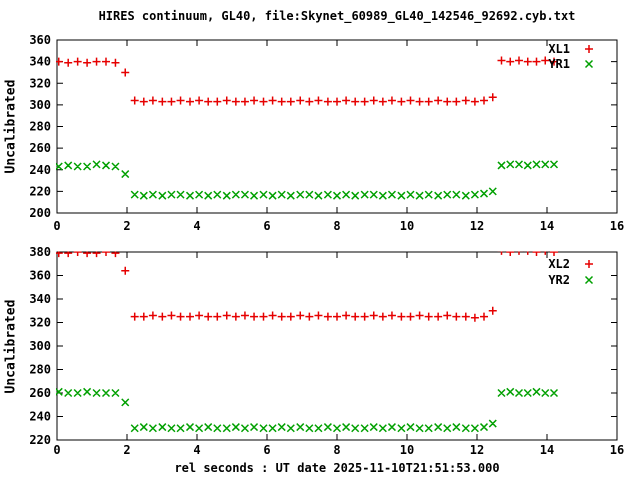 The image size is (640, 480). What do you see at coordinates (559, 49) in the screenshot?
I see `legend-label-XL1: XL1` at bounding box center [559, 49].